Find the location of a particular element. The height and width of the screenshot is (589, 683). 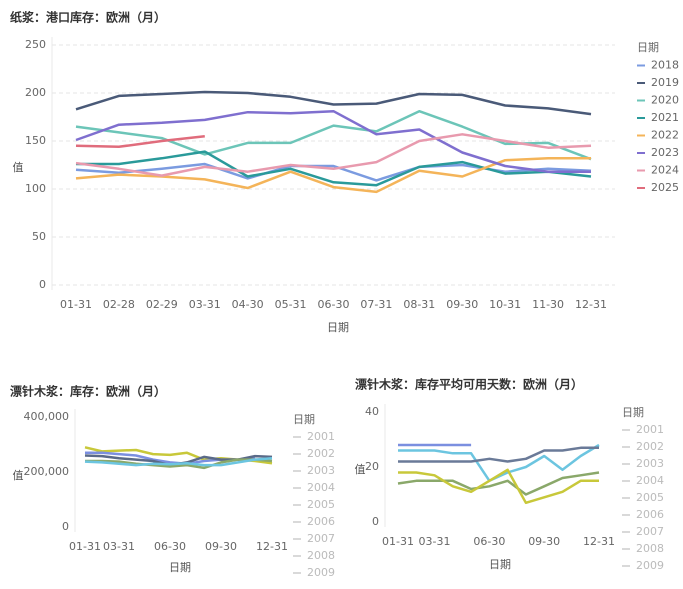

x-tick-label: 05-31 is located at coordinates (291, 304).